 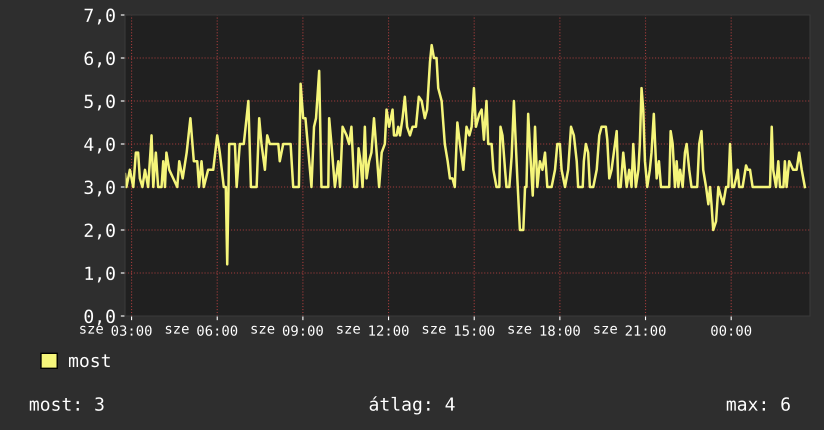 I want to click on x-tick-label: 03:00, so click(x=132, y=330).